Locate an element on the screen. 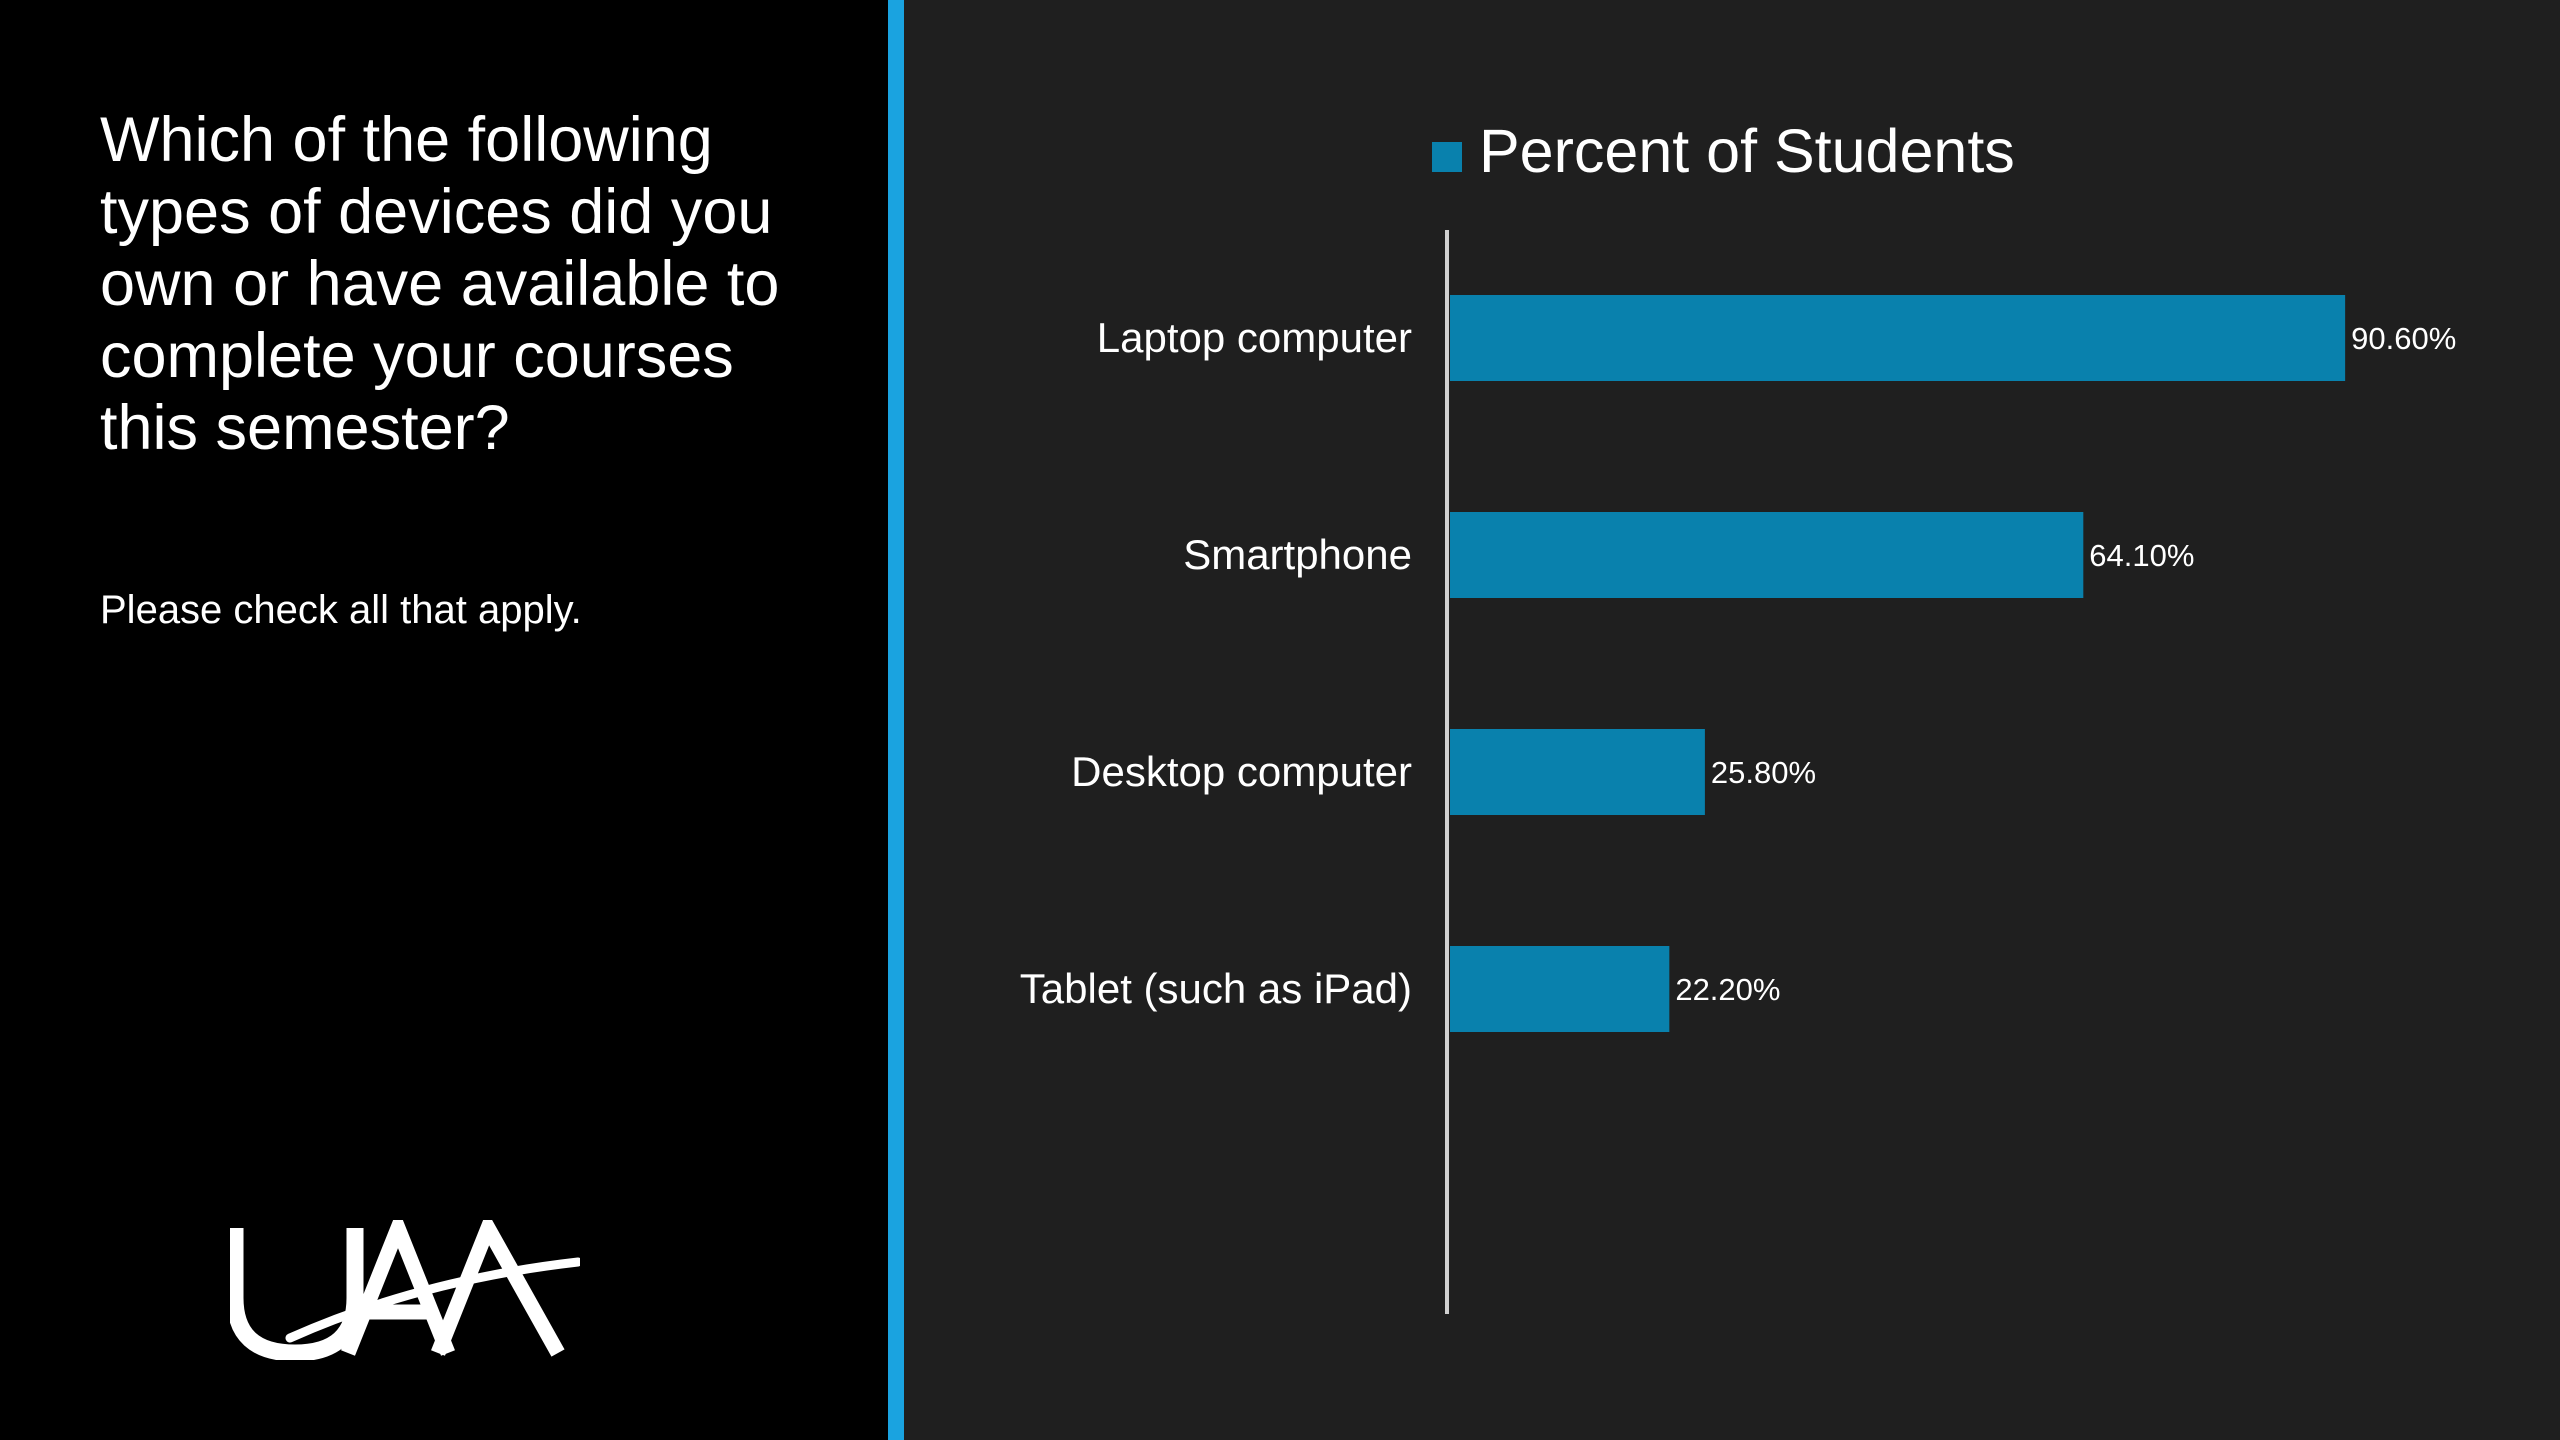  uaa-logo is located at coordinates (405, 1290).